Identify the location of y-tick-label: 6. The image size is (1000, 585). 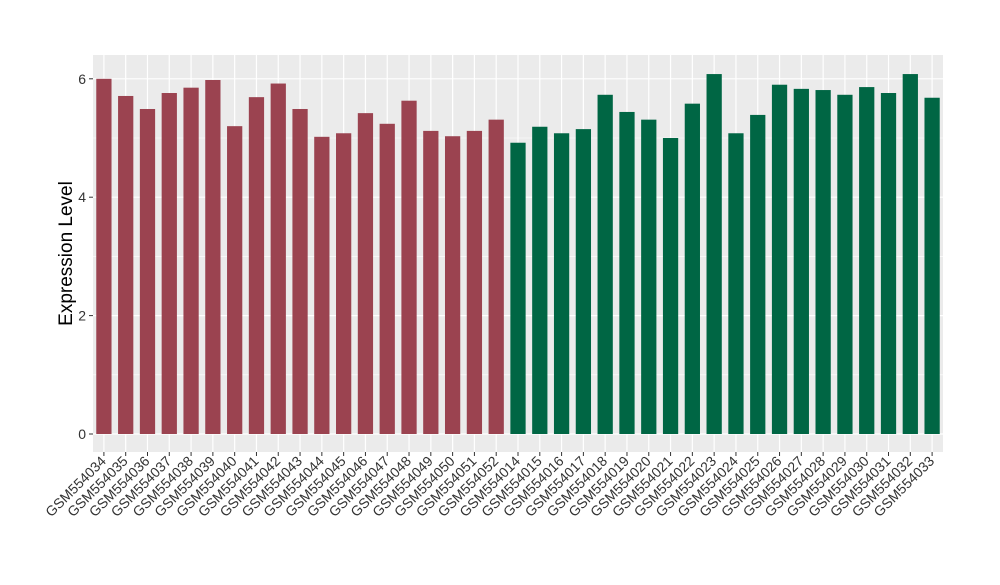
(82, 79).